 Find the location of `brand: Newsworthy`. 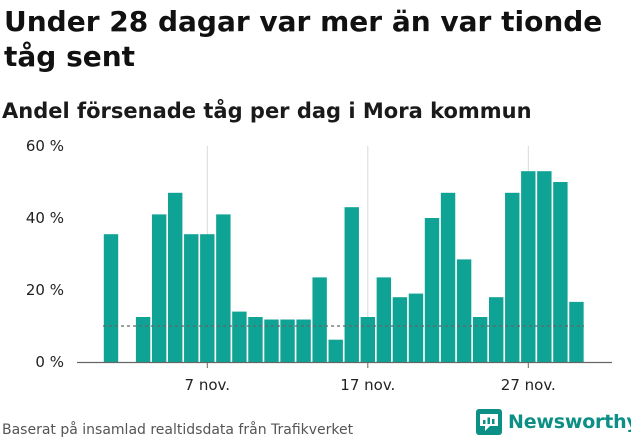

brand: Newsworthy is located at coordinates (553, 422).